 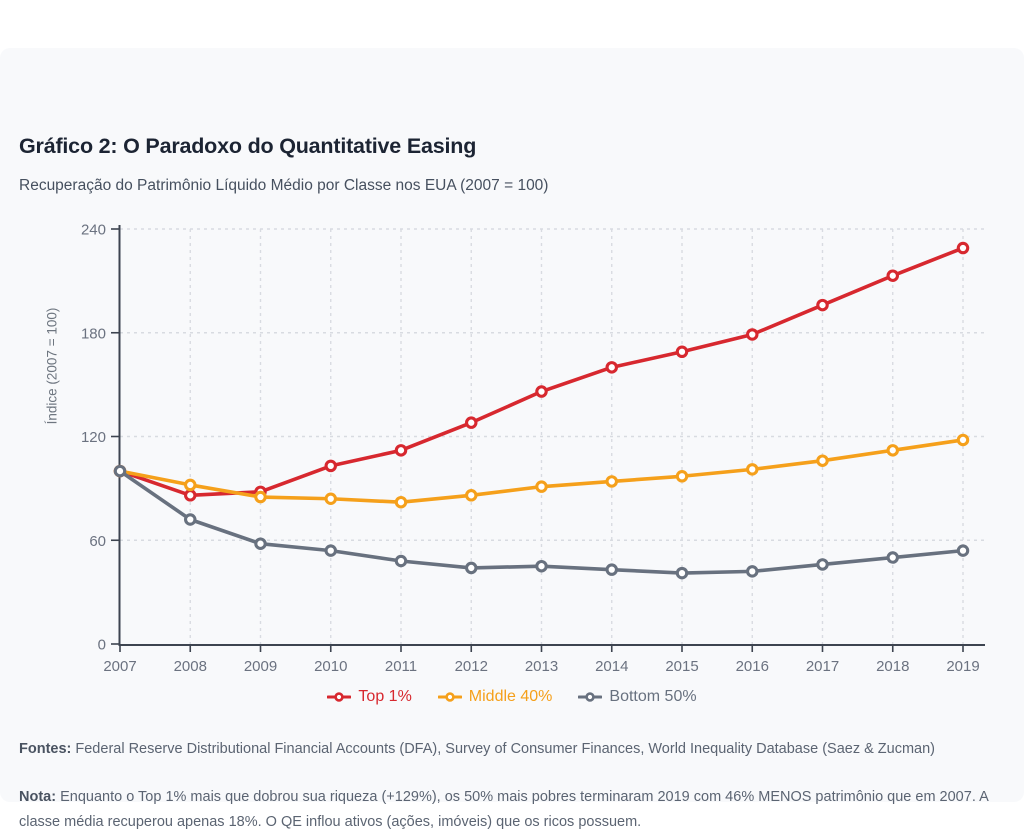 I want to click on legend-item-middle40: Middle 40%, so click(x=495, y=697).